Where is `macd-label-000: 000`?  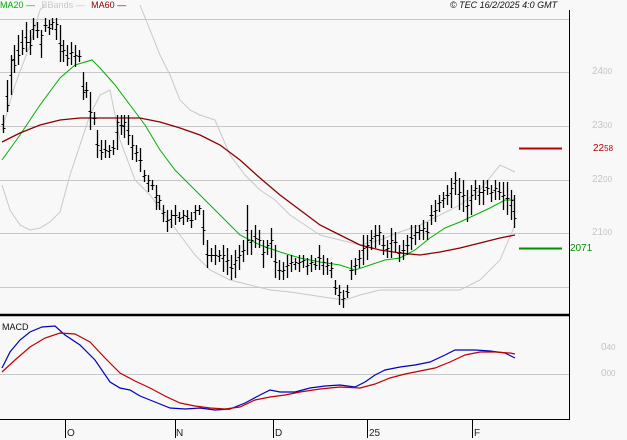 macd-label-000: 000 is located at coordinates (608, 373).